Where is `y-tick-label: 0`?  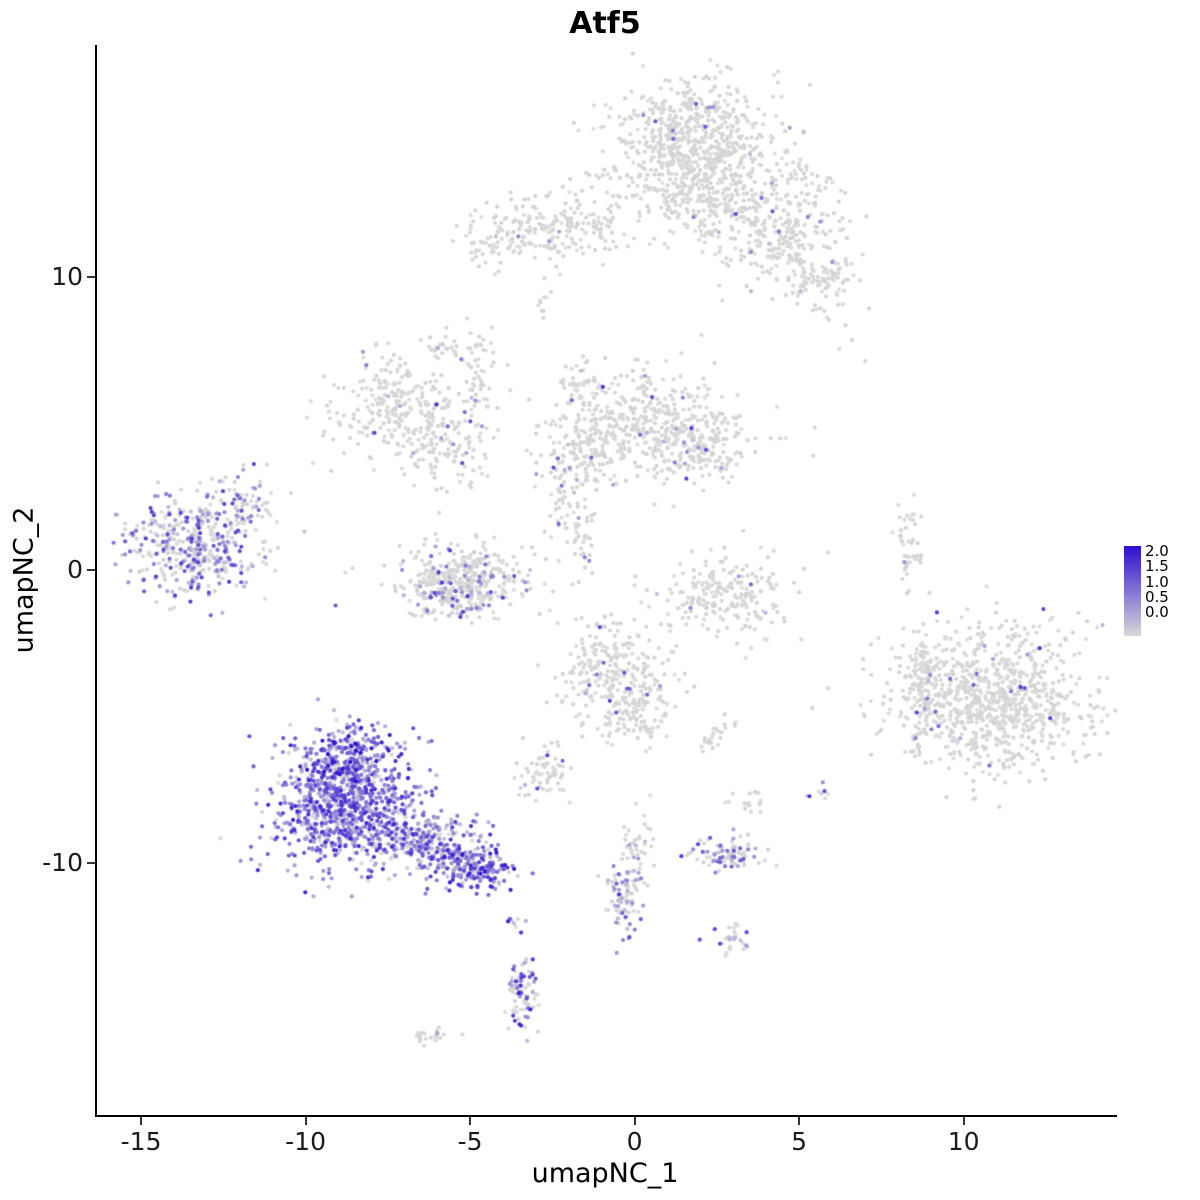 y-tick-label: 0 is located at coordinates (75, 569).